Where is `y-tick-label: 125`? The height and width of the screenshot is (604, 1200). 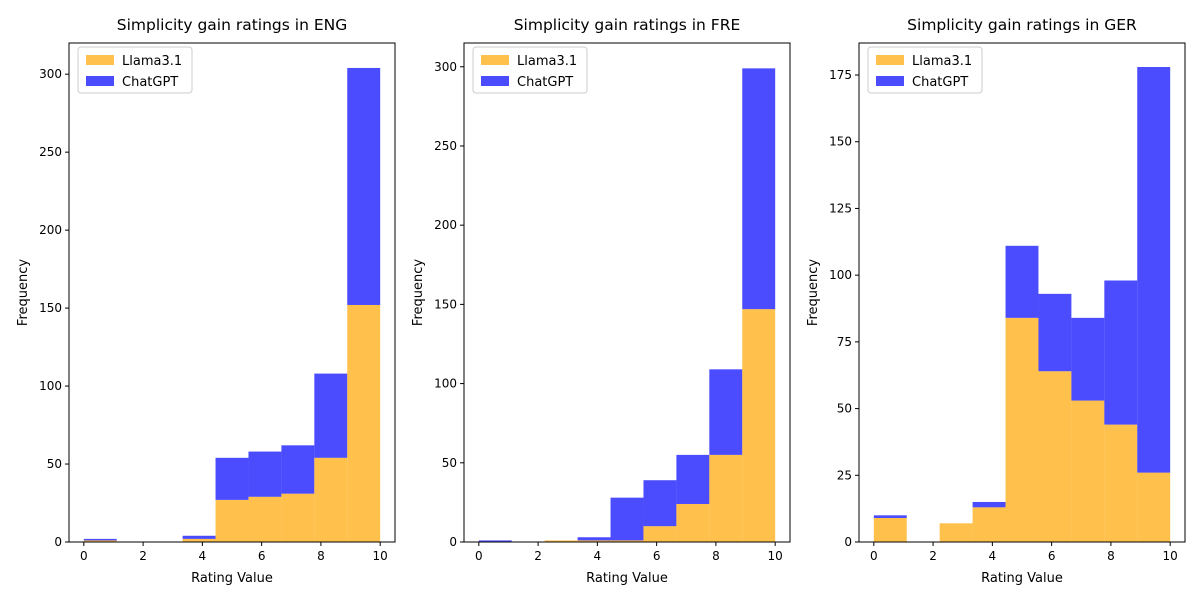
y-tick-label: 125 is located at coordinates (840, 208).